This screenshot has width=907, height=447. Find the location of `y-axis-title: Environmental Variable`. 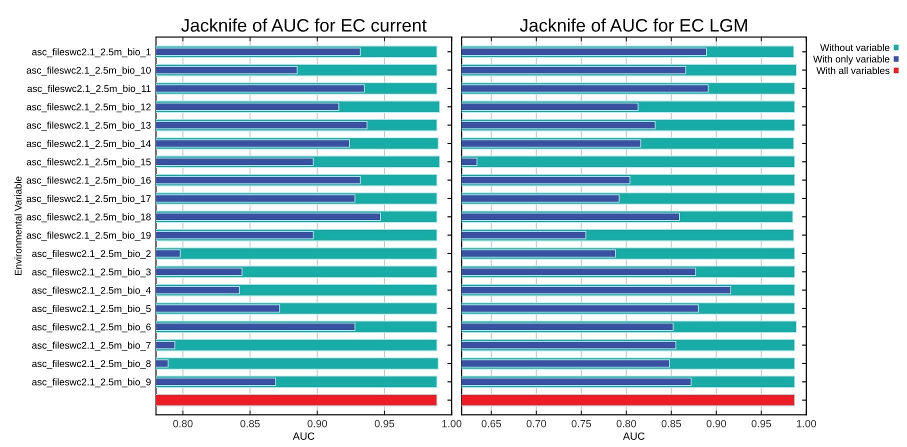

y-axis-title: Environmental Variable is located at coordinates (18, 226).